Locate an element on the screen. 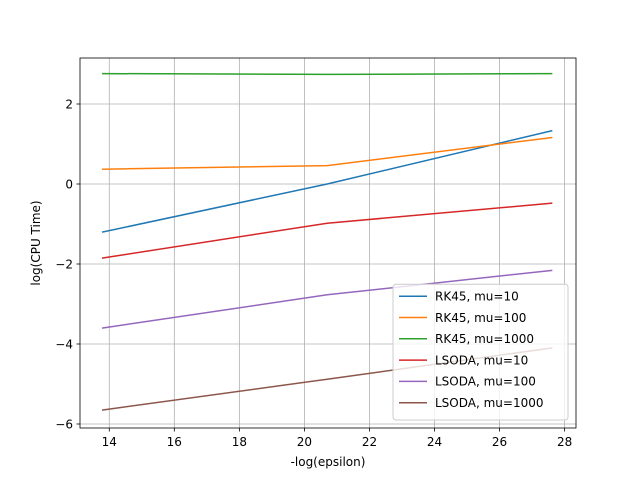 Image resolution: width=640 pixels, height=480 pixels. legend-box is located at coordinates (480, 352).